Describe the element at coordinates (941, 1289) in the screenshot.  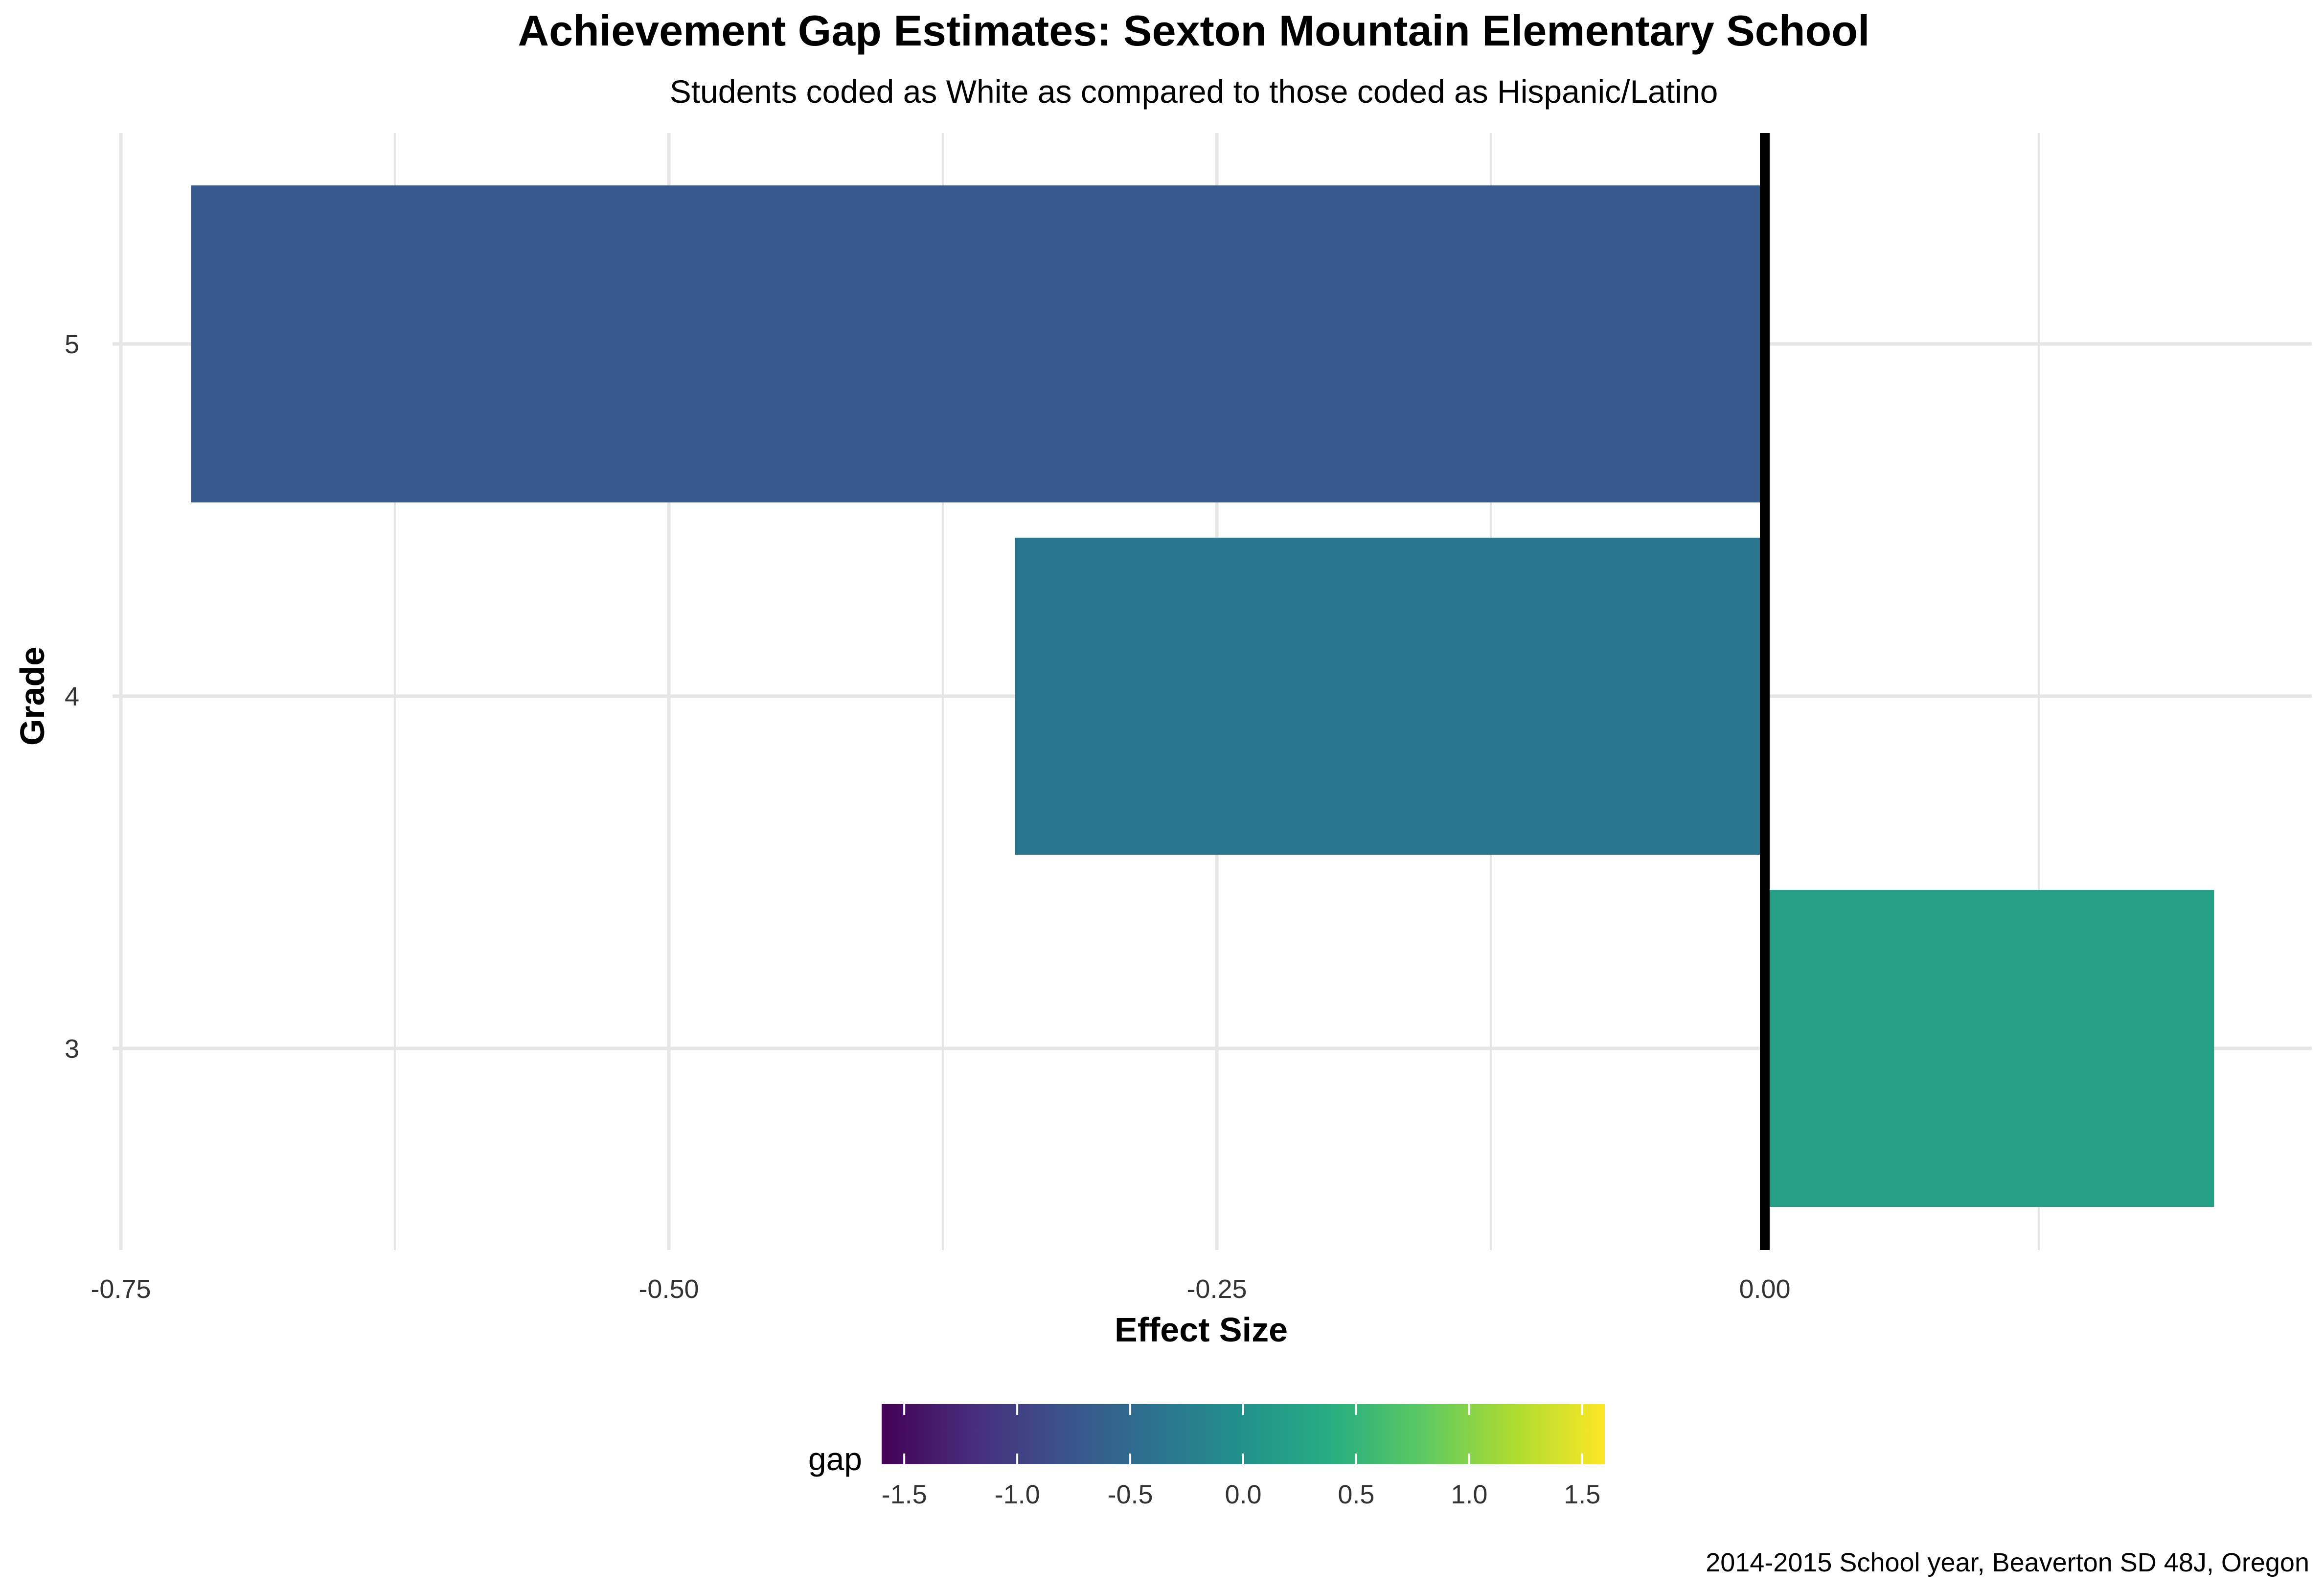
I see `x-axis-ticks: -0.75 -0.50 -0.25 0.00` at that location.